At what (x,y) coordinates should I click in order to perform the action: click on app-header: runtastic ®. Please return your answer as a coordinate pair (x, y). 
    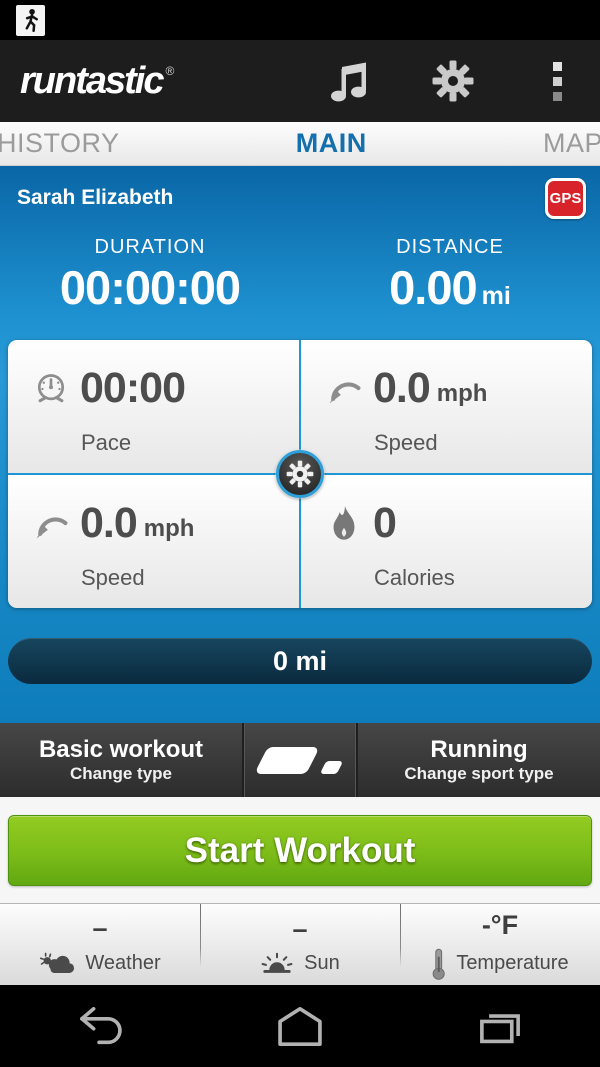
    Looking at the image, I should click on (300, 81).